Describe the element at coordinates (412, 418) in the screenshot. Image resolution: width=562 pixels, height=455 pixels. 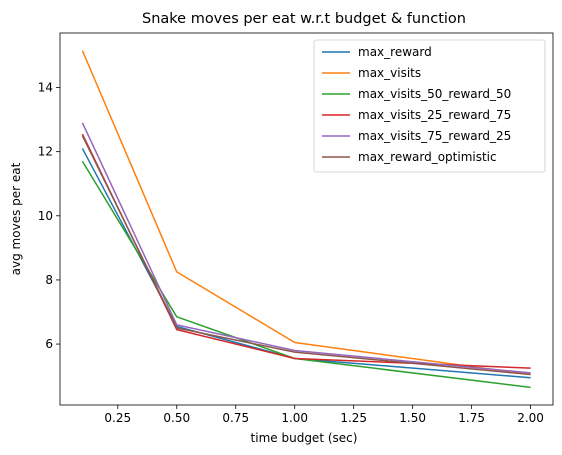
I see `x-tick-label: 1.50` at that location.